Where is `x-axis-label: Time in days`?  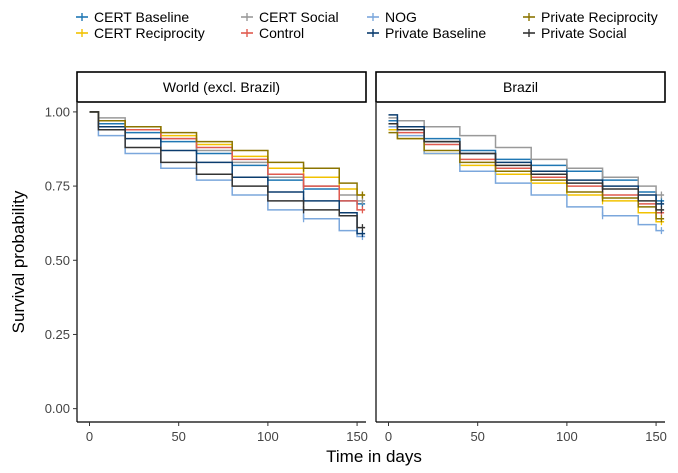
x-axis-label: Time in days is located at coordinates (374, 456).